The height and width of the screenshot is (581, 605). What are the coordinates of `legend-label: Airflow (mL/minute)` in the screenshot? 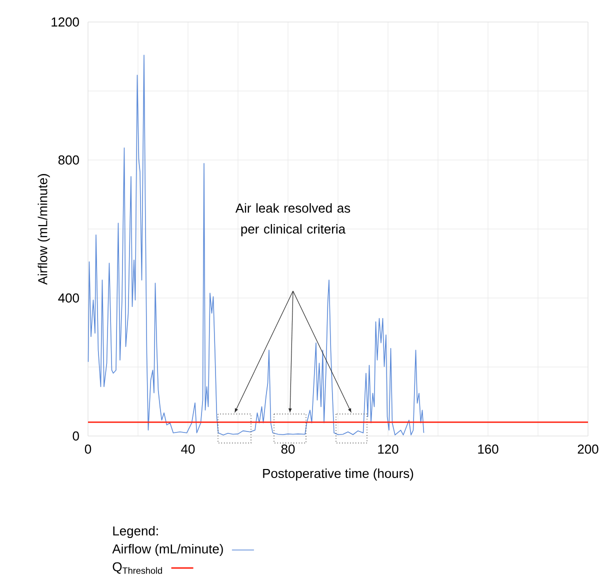 It's located at (167, 550).